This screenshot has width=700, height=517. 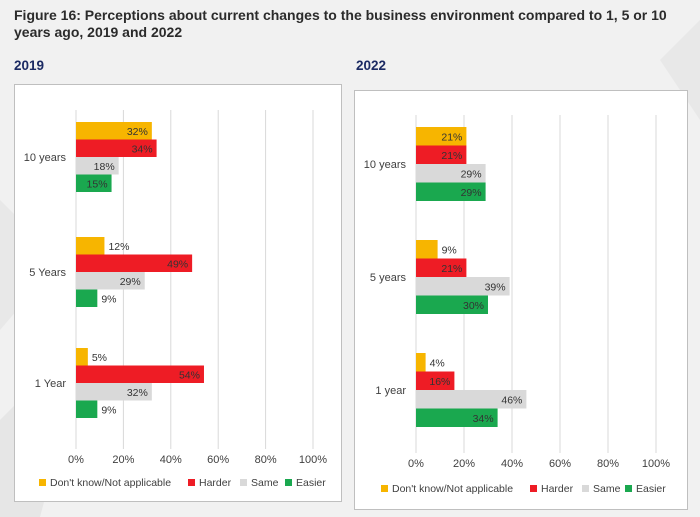 I want to click on data-label: 16%, so click(x=439, y=382).